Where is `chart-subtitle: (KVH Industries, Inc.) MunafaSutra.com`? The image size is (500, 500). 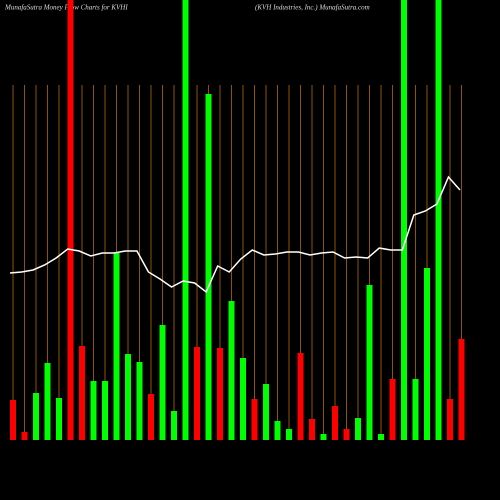
chart-subtitle: (KVH Industries, Inc.) MunafaSutra.com is located at coordinates (312, 8).